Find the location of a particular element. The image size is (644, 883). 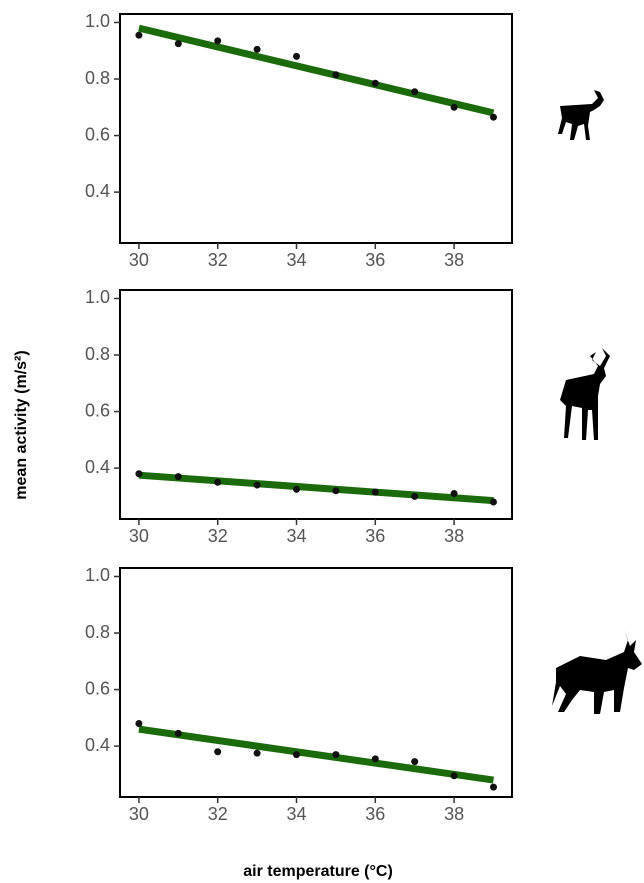

y-axis-label: mean activity (m/s²) is located at coordinates (21, 424).